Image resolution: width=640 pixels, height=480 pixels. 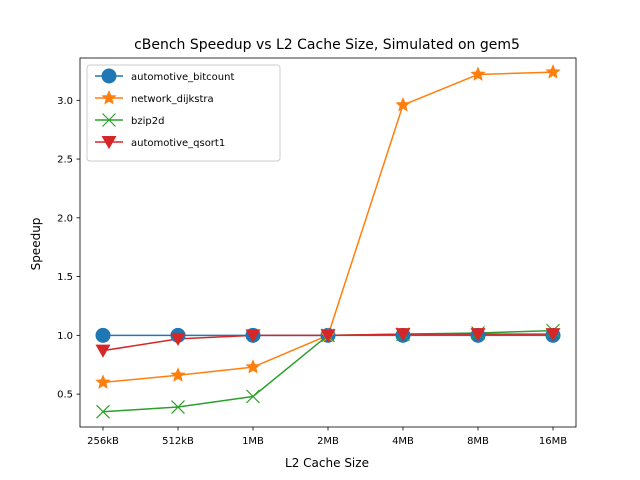 What do you see at coordinates (65, 160) in the screenshot?
I see `y-tick-label: 2.5` at bounding box center [65, 160].